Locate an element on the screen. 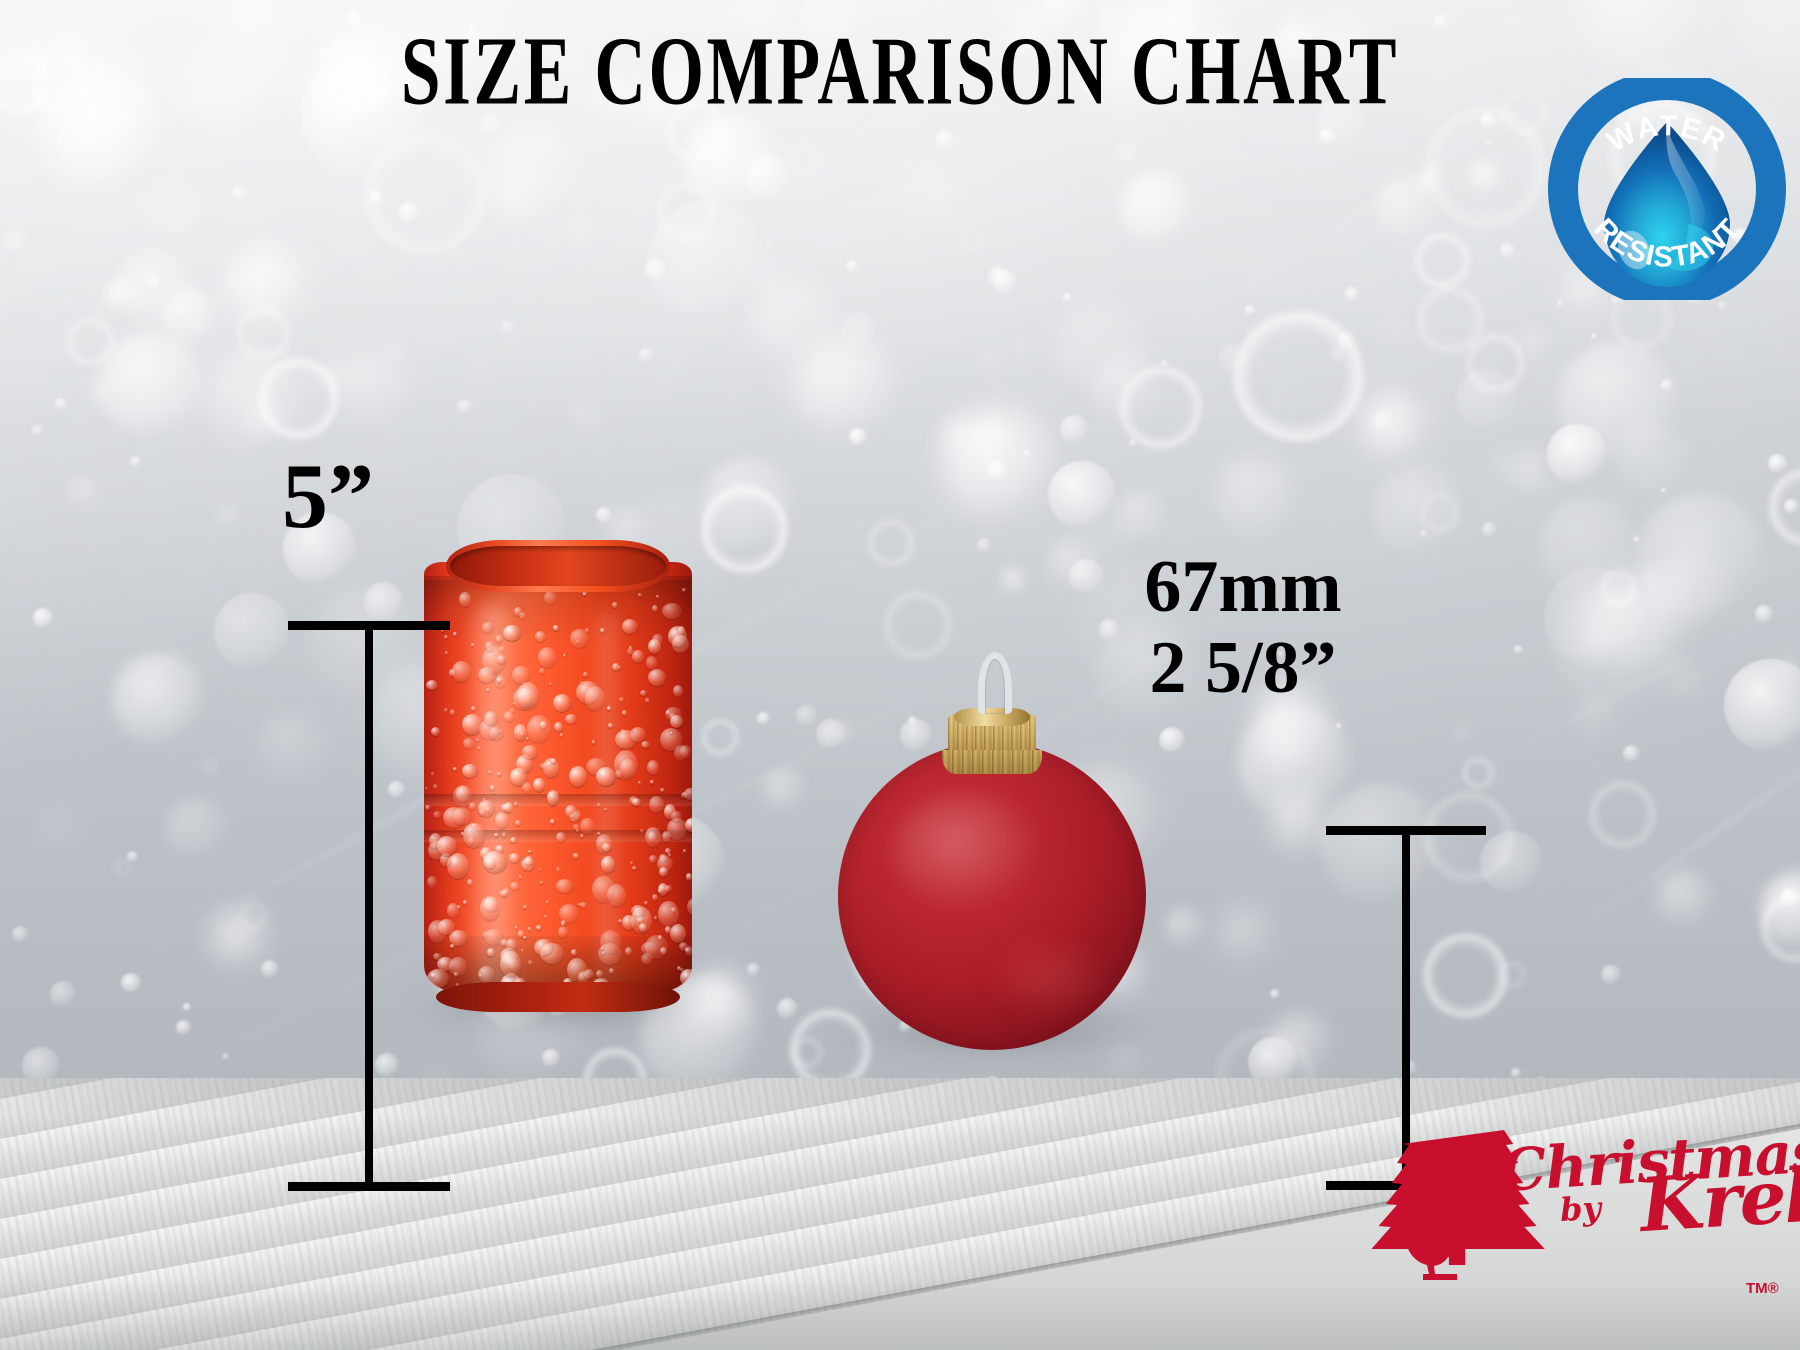 Image resolution: width=1800 pixels, height=1350 pixels. ornament-cap-crown is located at coordinates (992, 762).